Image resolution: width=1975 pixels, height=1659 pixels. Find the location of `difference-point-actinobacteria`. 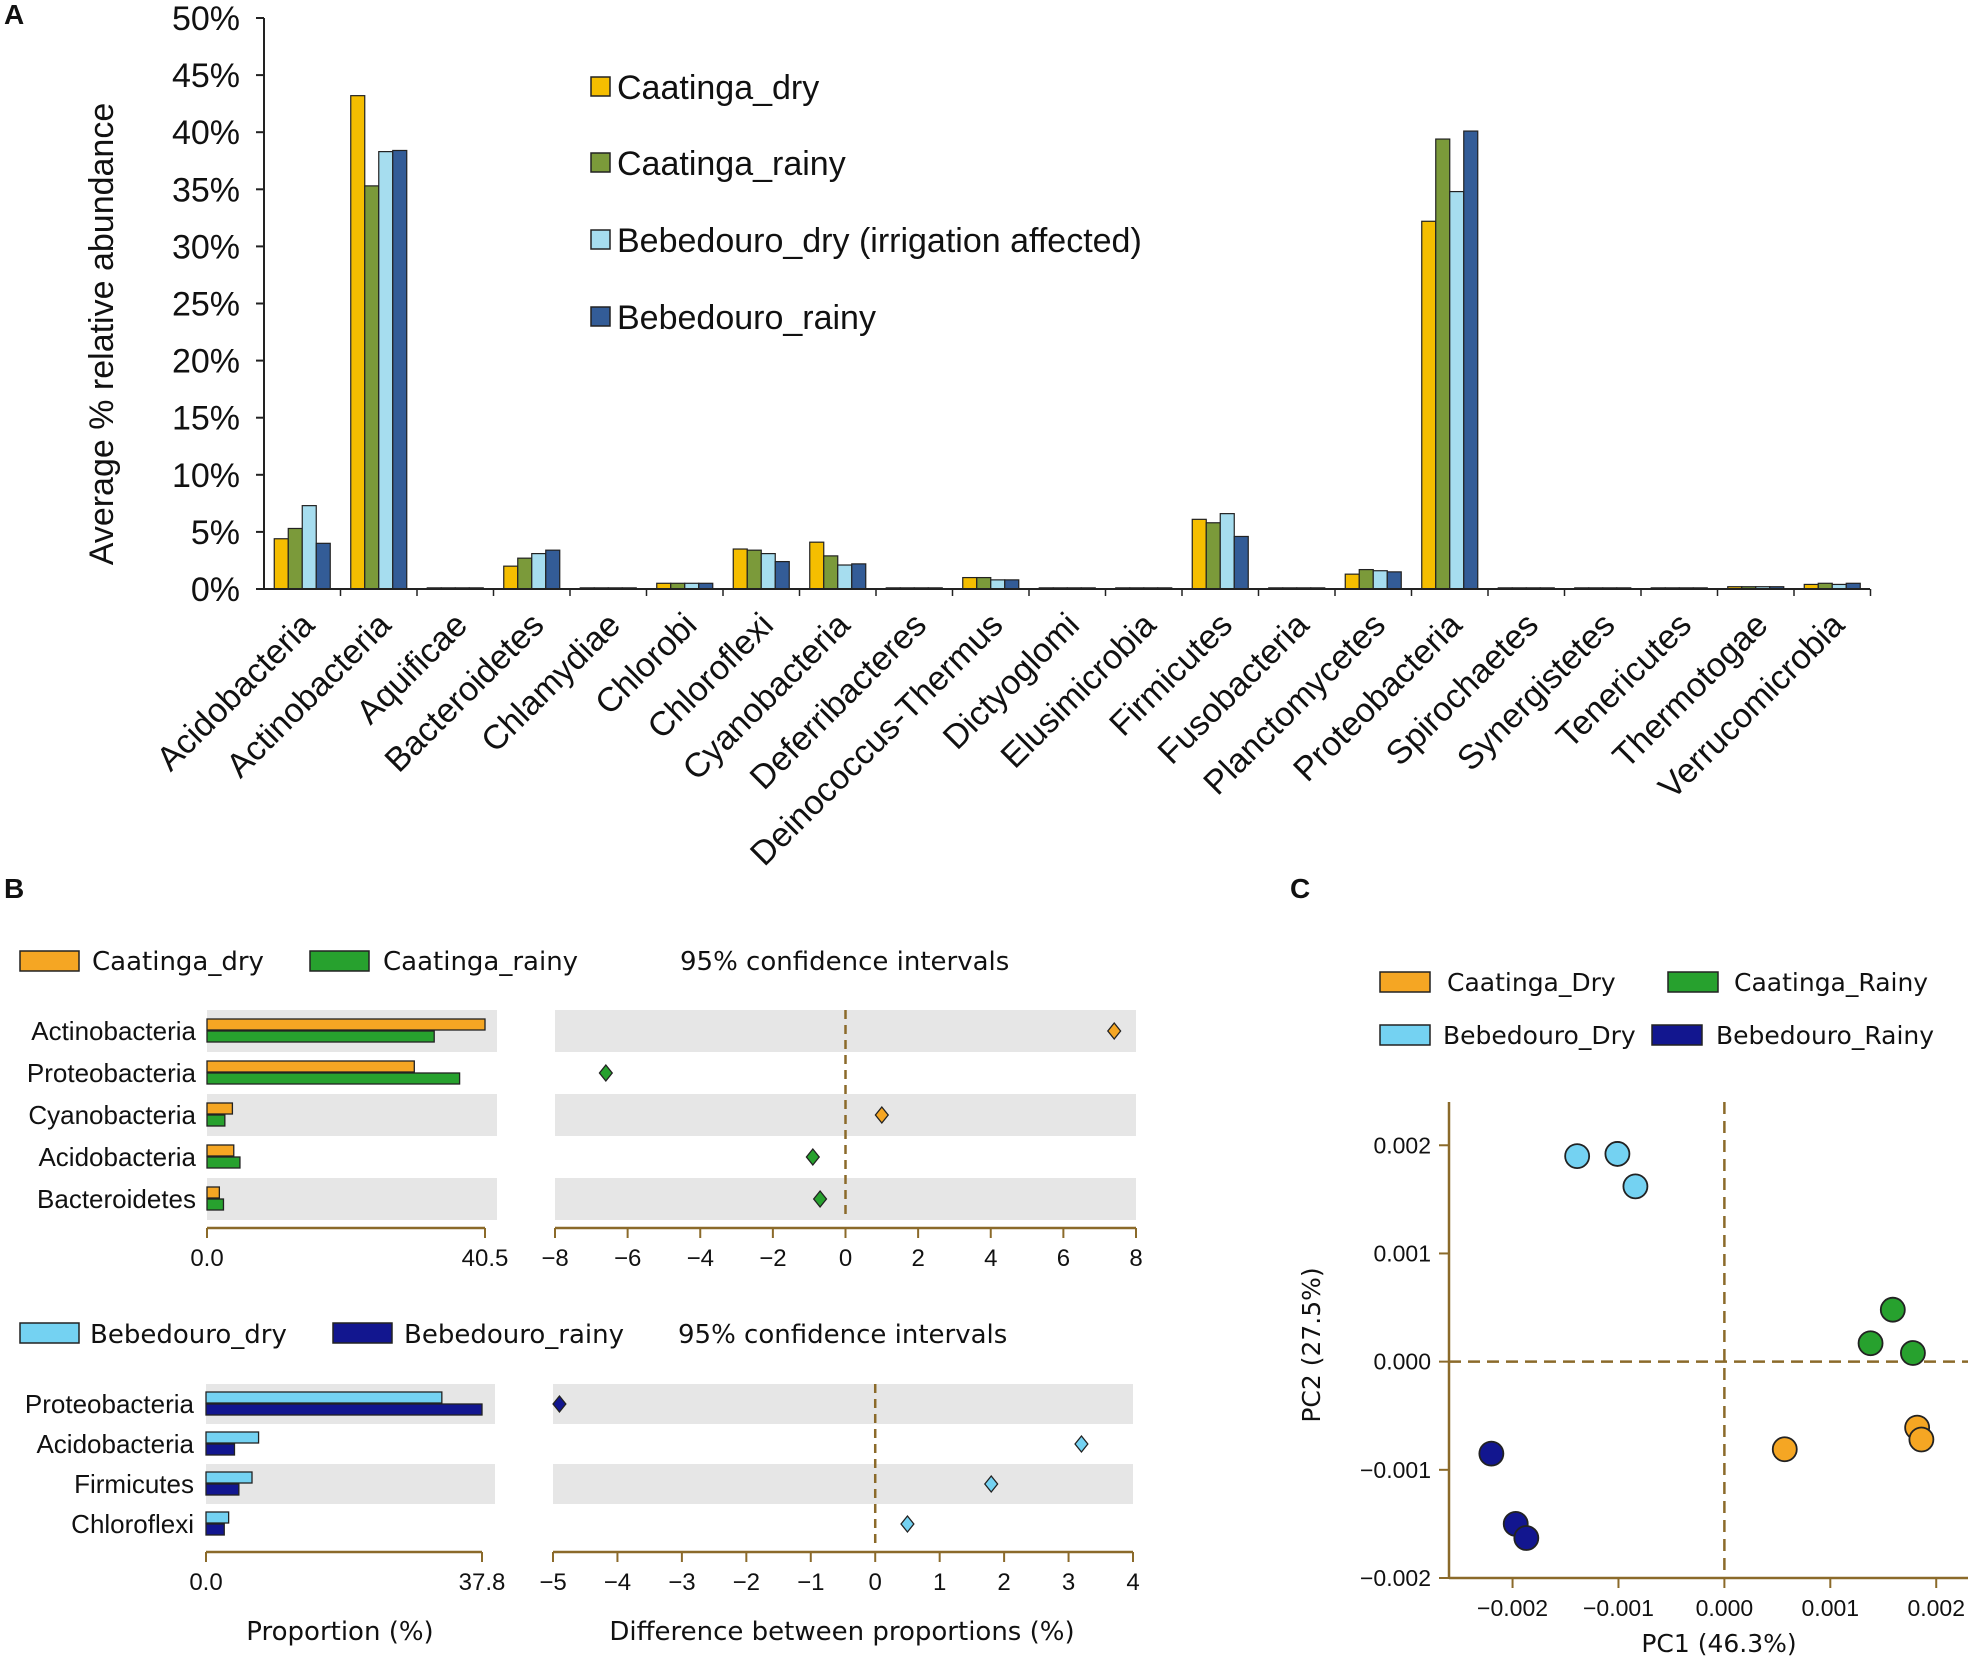

difference-point-actinobacteria is located at coordinates (1114, 1031).